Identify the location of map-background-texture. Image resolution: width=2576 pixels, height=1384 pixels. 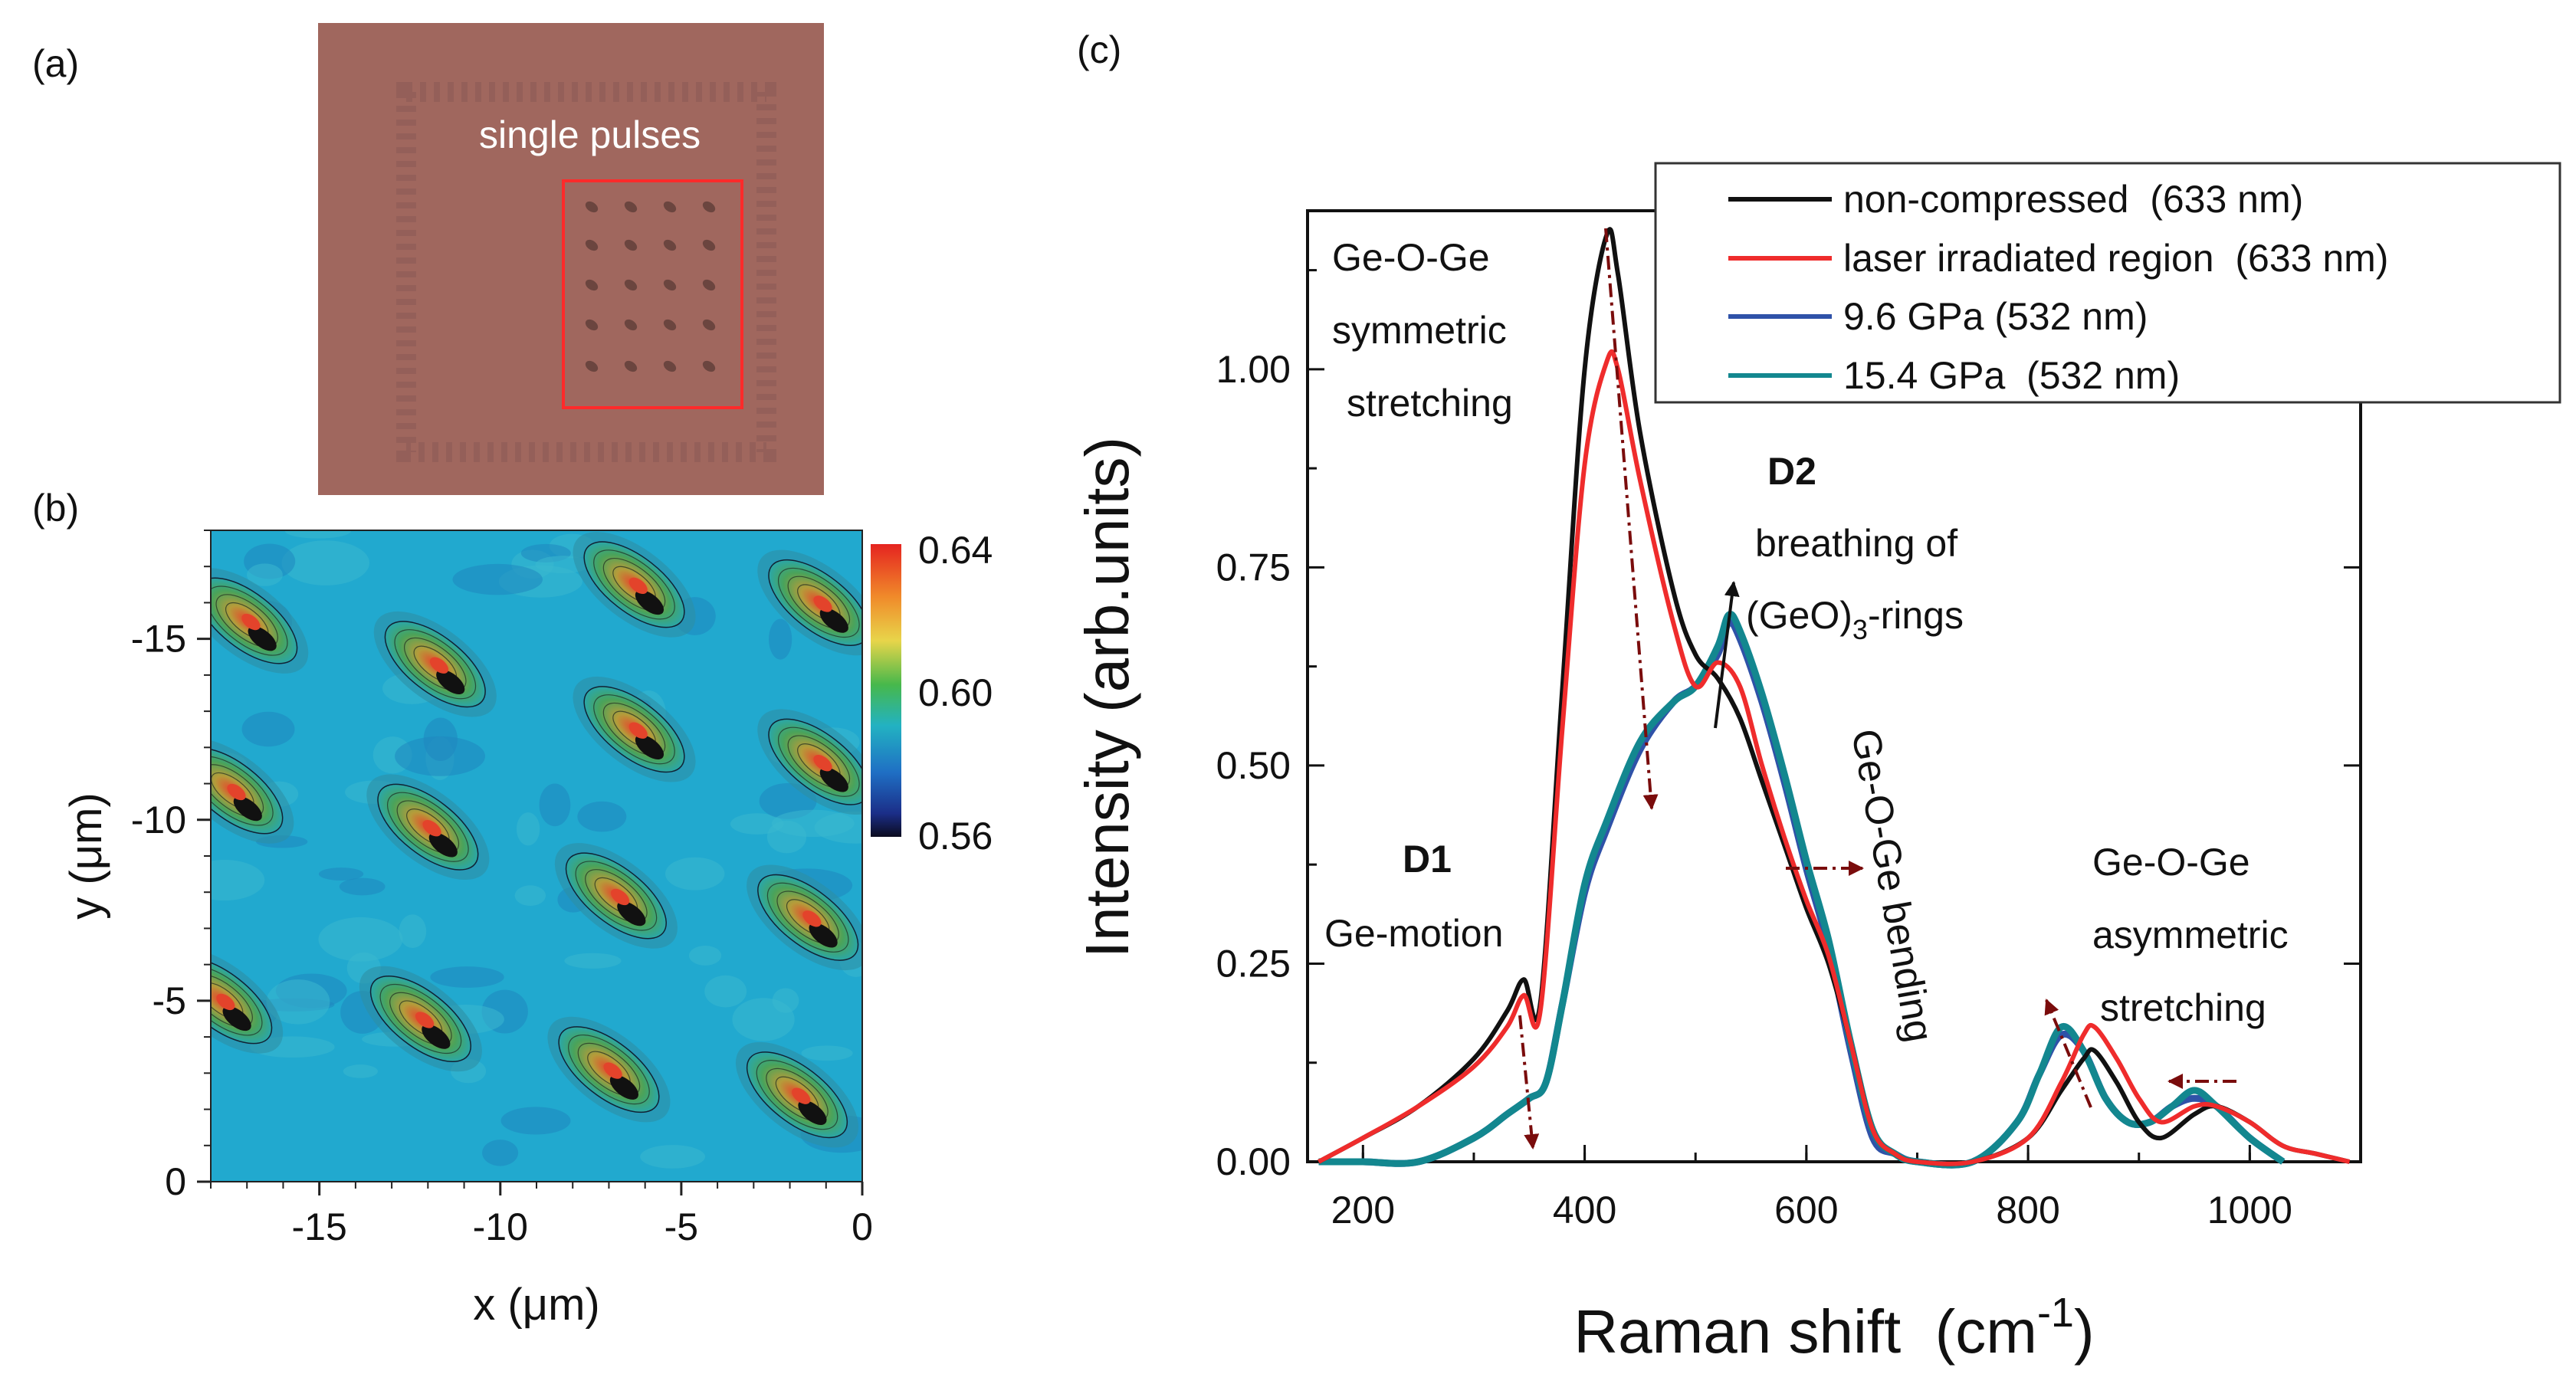
(536, 849).